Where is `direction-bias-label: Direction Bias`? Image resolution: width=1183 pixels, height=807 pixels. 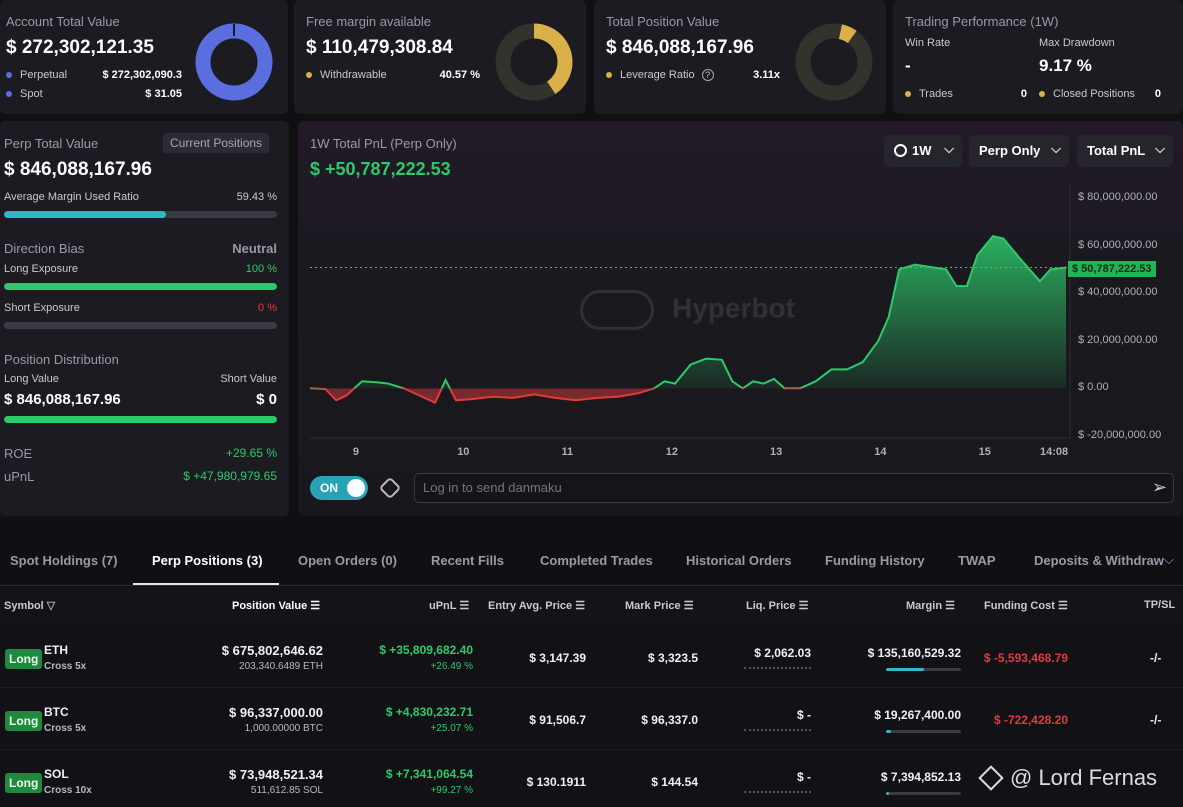
direction-bias-label: Direction Bias is located at coordinates (44, 248).